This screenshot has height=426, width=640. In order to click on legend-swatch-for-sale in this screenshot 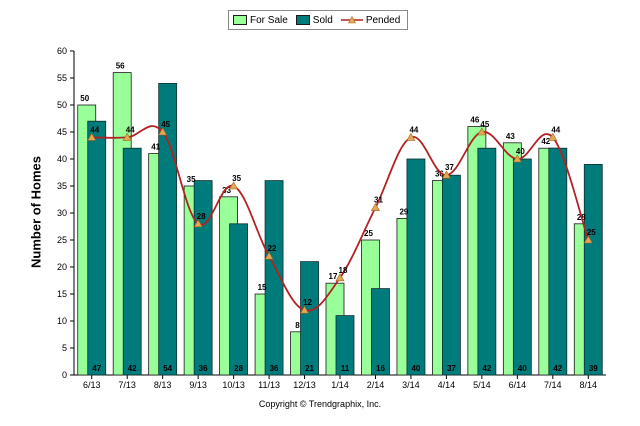, I will do `click(240, 20)`.